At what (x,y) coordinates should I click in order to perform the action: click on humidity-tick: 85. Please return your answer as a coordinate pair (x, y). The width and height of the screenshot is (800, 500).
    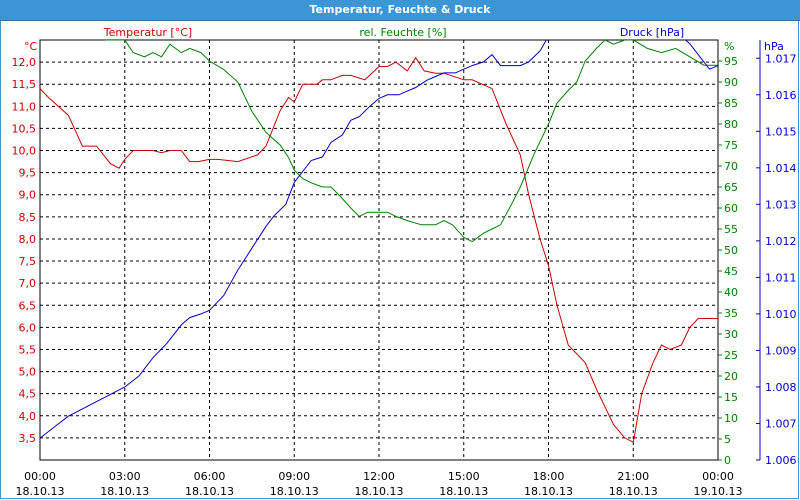
    Looking at the image, I should click on (731, 103).